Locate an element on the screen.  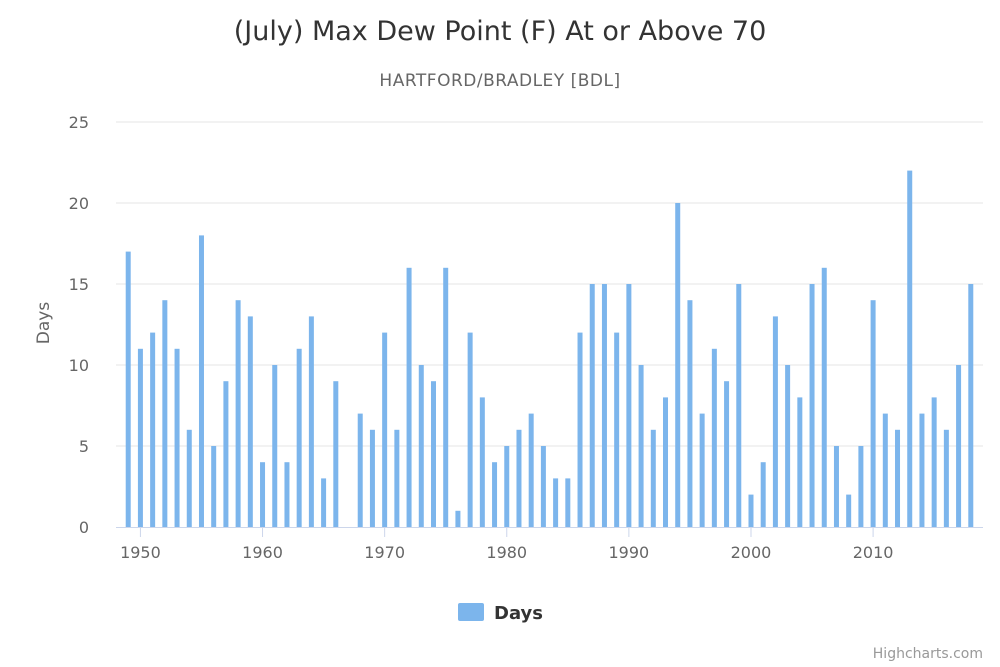
y-axis-ticks: 0 5 10 15 20 25 is located at coordinates (79, 325).